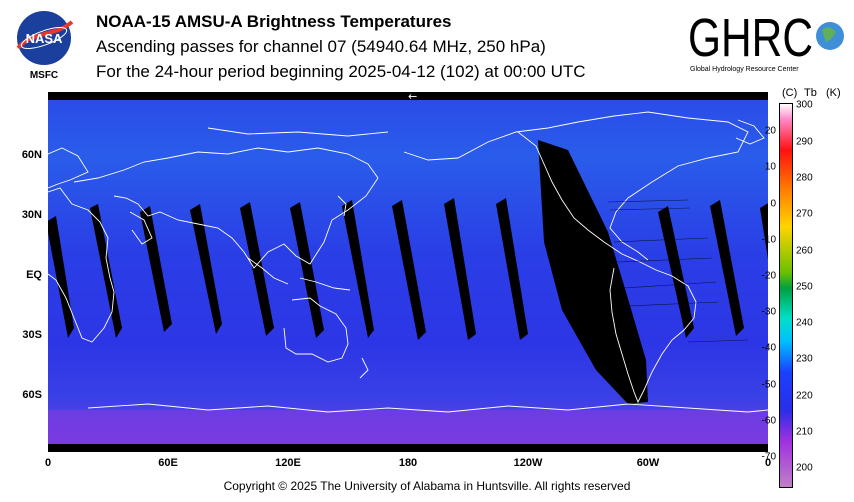 This screenshot has width=854, height=502. I want to click on lat-label-60s: 60S, so click(32, 395).